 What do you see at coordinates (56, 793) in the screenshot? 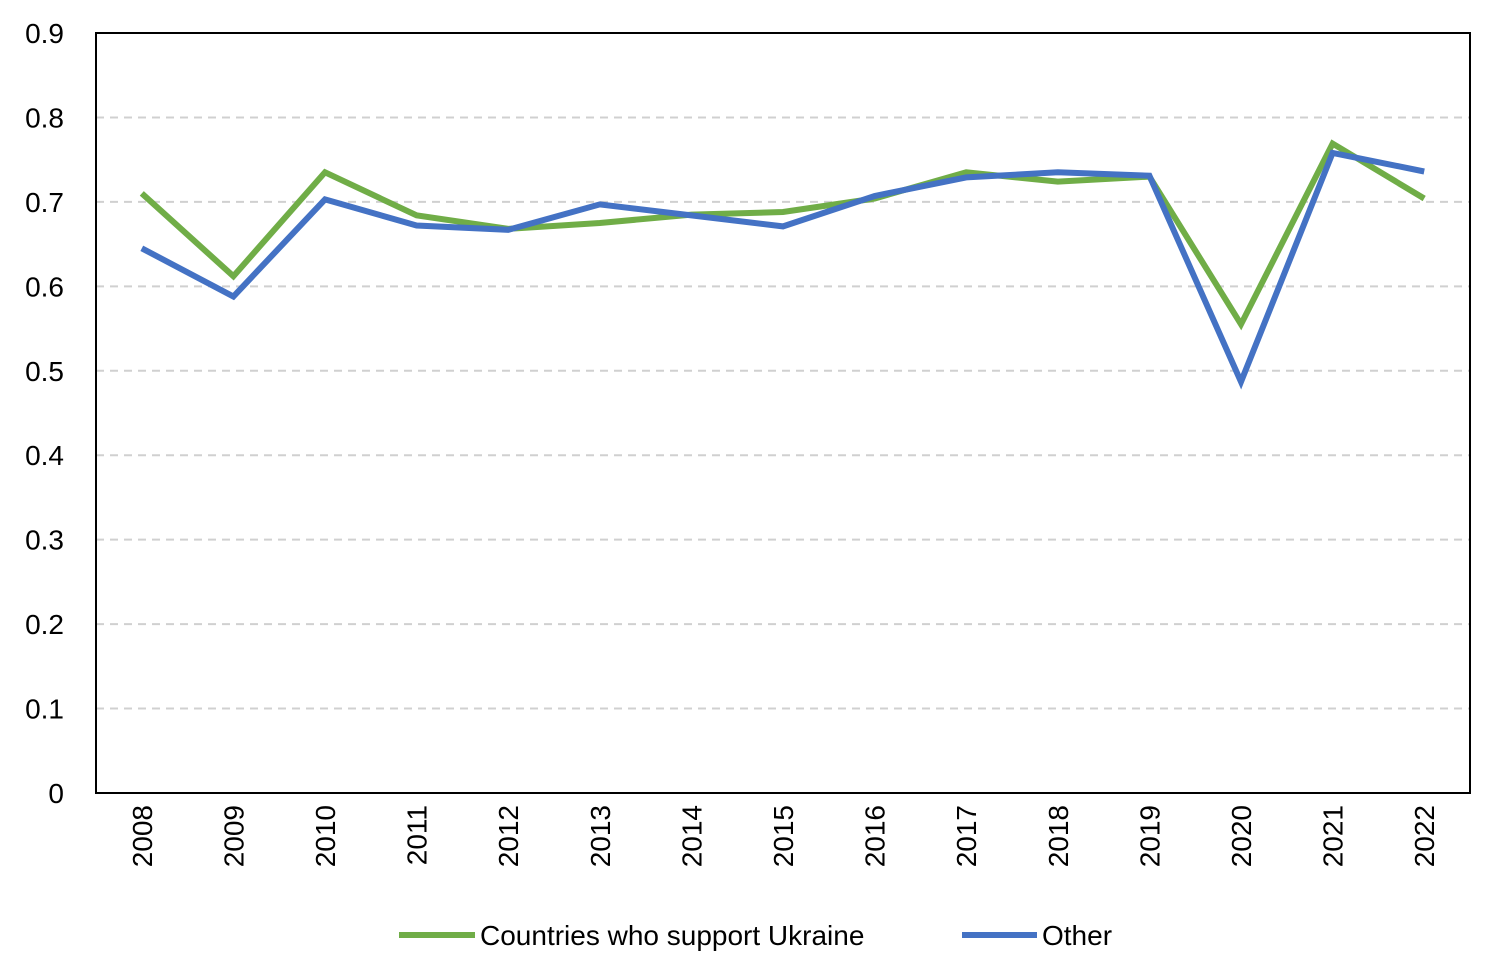
I see `y-tick-label: 0` at bounding box center [56, 793].